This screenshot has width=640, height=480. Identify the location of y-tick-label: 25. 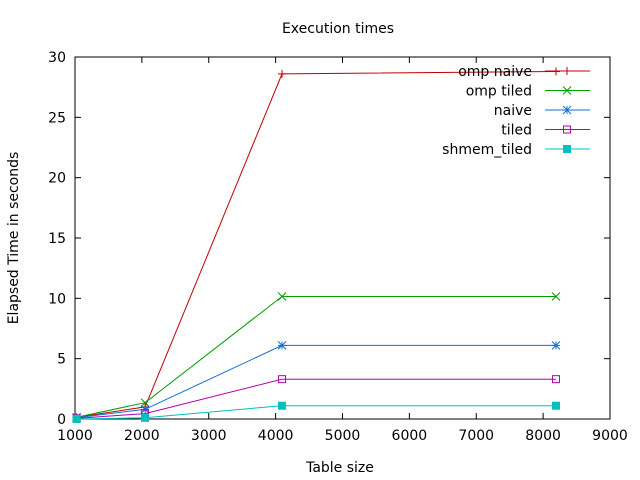
(57, 118).